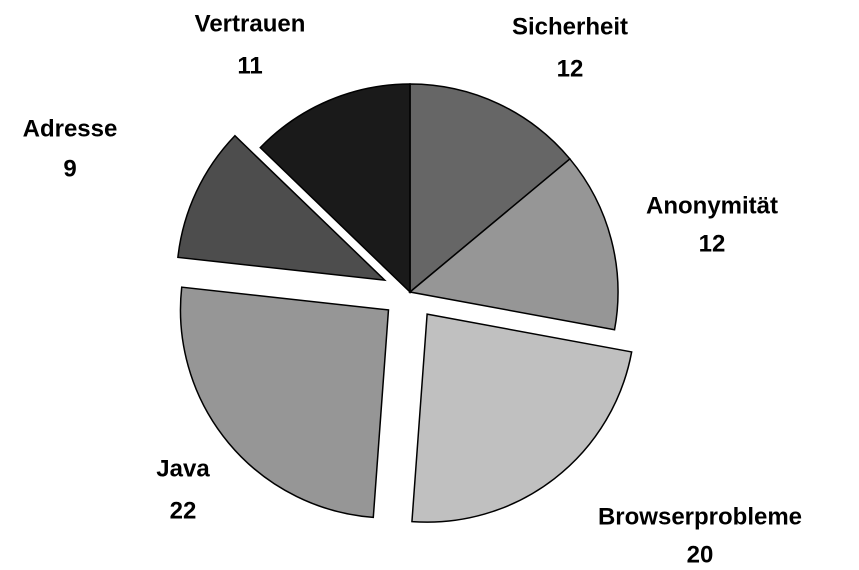 Image resolution: width=859 pixels, height=570 pixels. What do you see at coordinates (183, 468) in the screenshot?
I see `slice-label: Java` at bounding box center [183, 468].